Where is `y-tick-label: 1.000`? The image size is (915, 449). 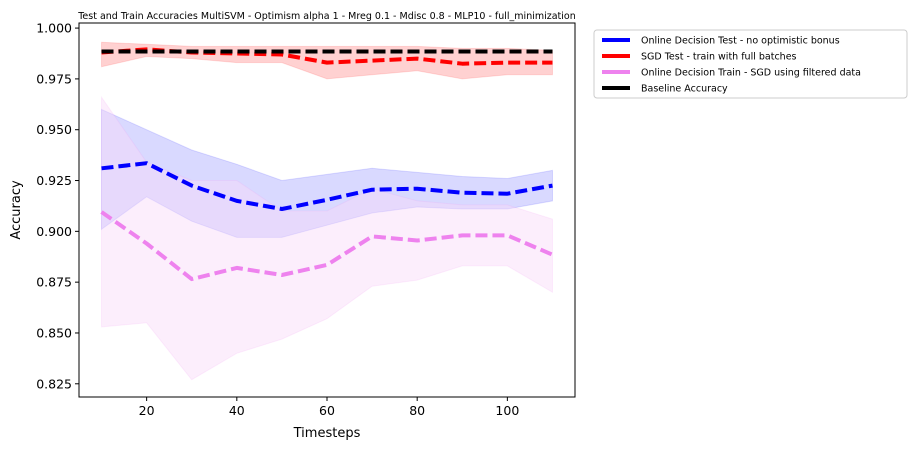 y-tick-label: 1.000 is located at coordinates (54, 28).